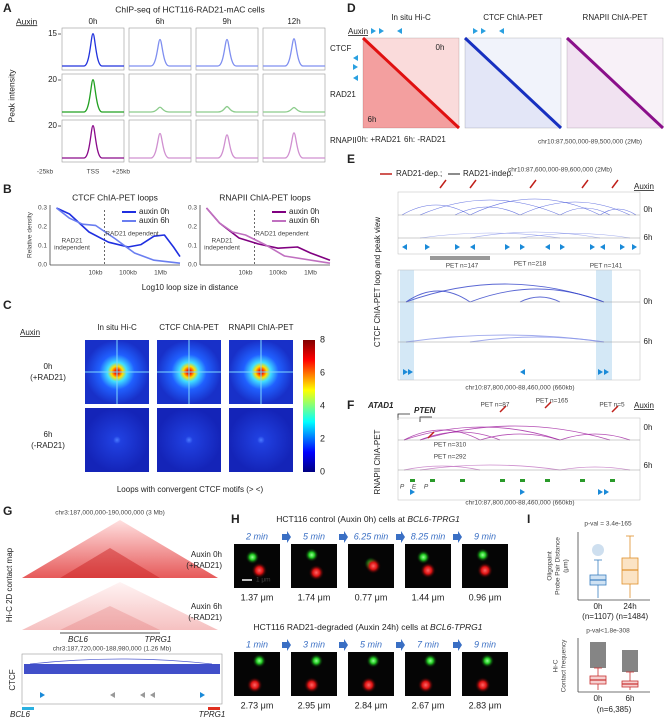  What do you see at coordinates (411, 83) in the screenshot?
I see `diagonal` at bounding box center [411, 83].